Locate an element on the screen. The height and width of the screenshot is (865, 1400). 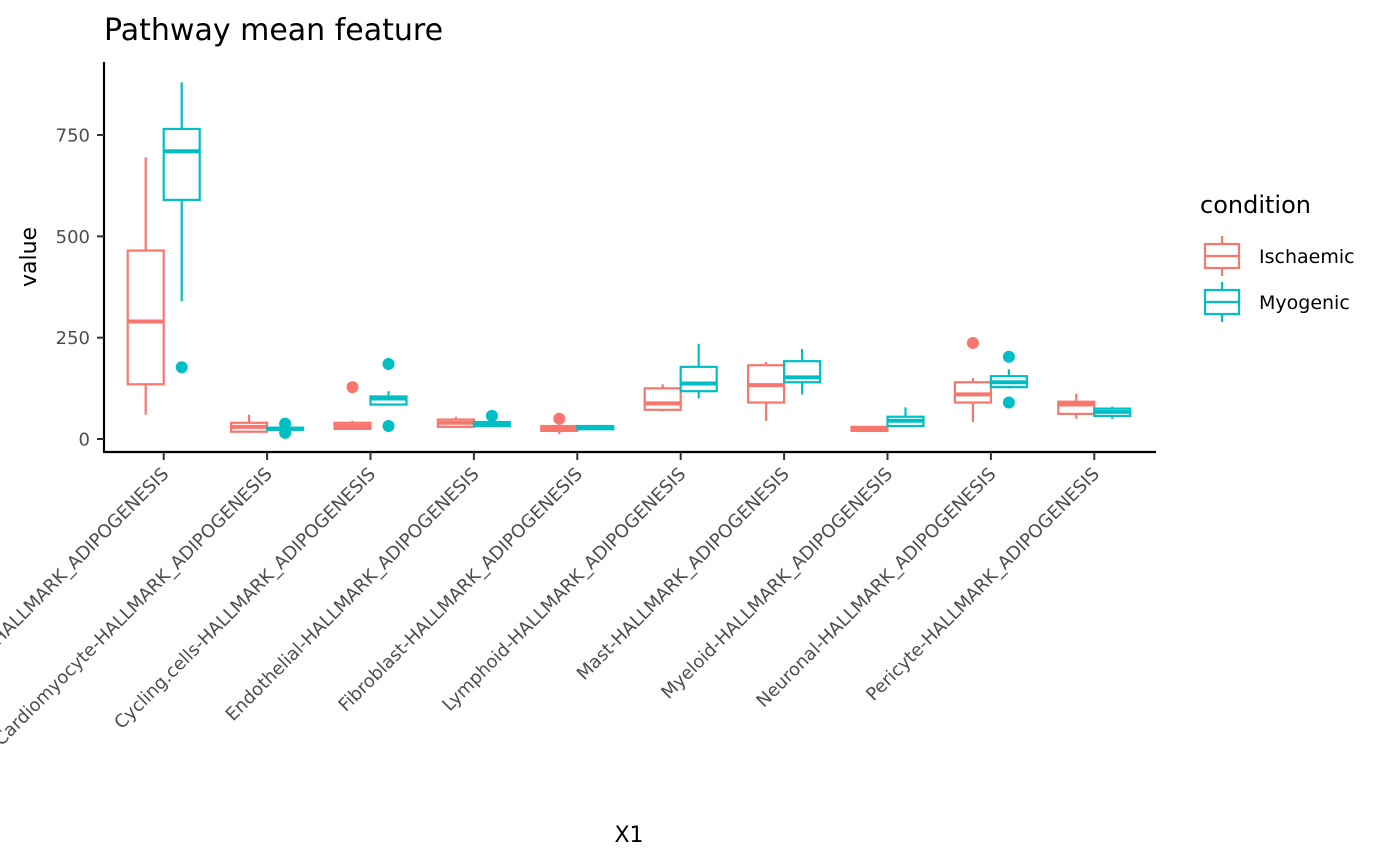
x-tick-label: Neuronal-HALLMARK_ADIPOGENESIS is located at coordinates (876, 588).